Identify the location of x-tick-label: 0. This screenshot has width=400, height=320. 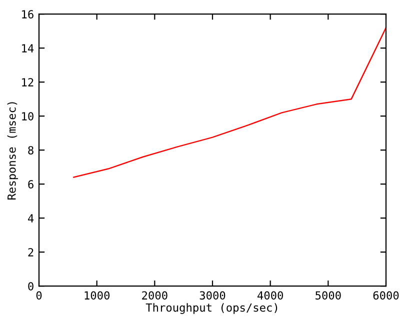
(39, 295).